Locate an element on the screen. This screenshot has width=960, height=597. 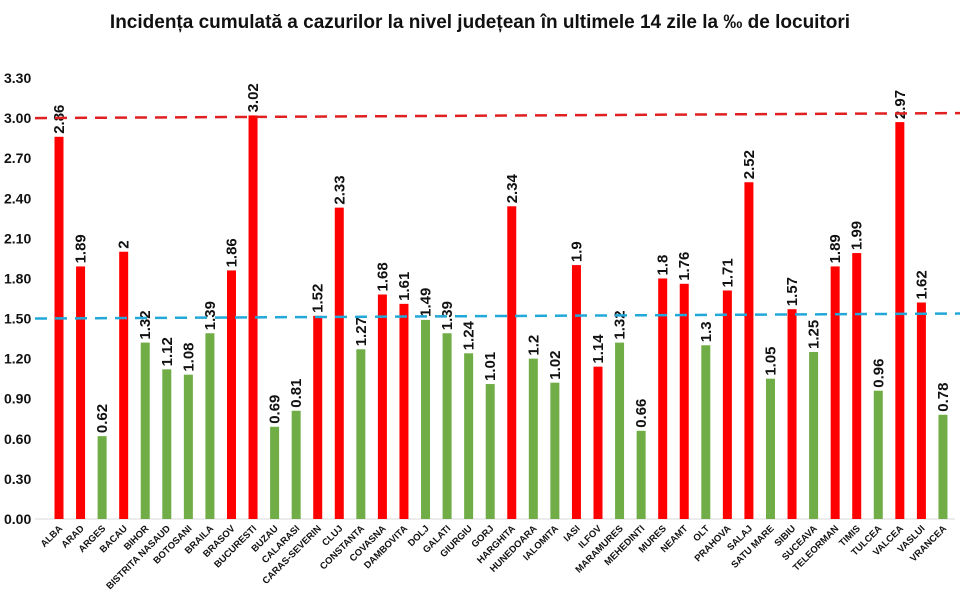
bar-bucuresti is located at coordinates (253, 317).